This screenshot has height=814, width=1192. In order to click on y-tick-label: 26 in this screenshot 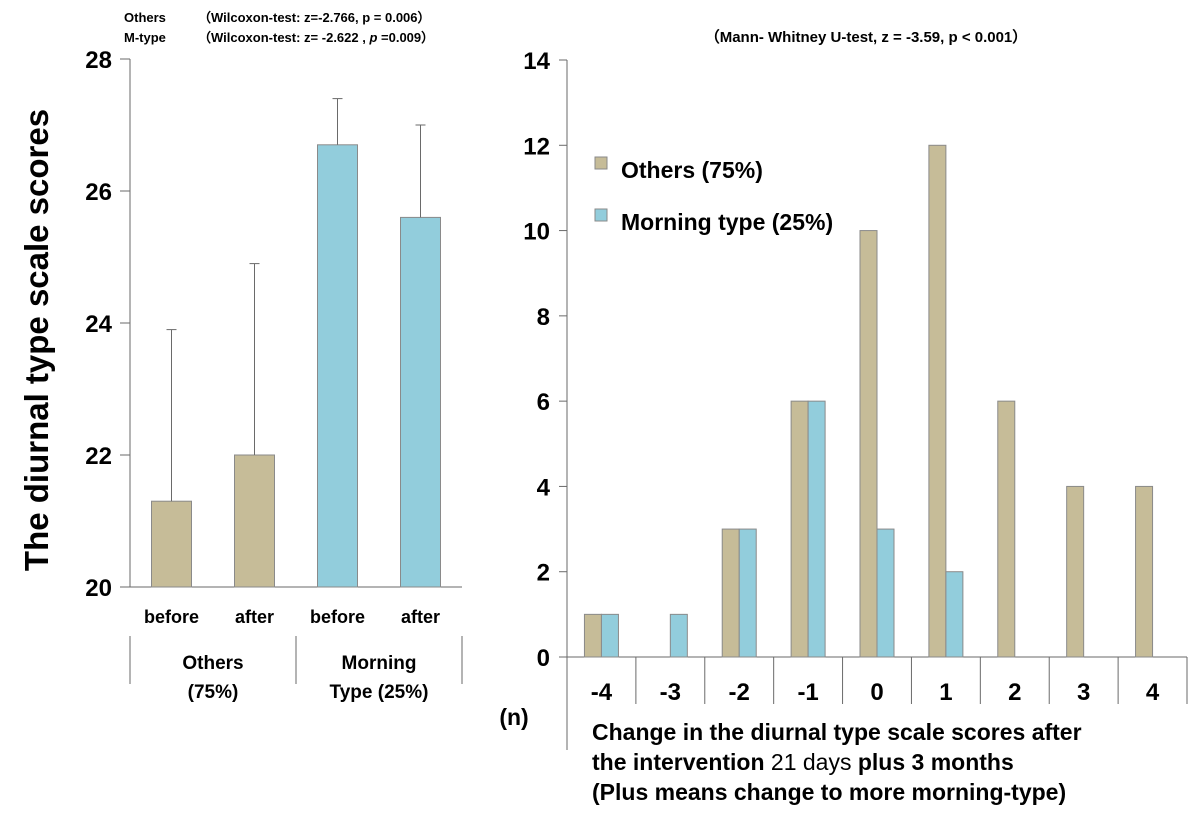, I will do `click(98, 192)`.